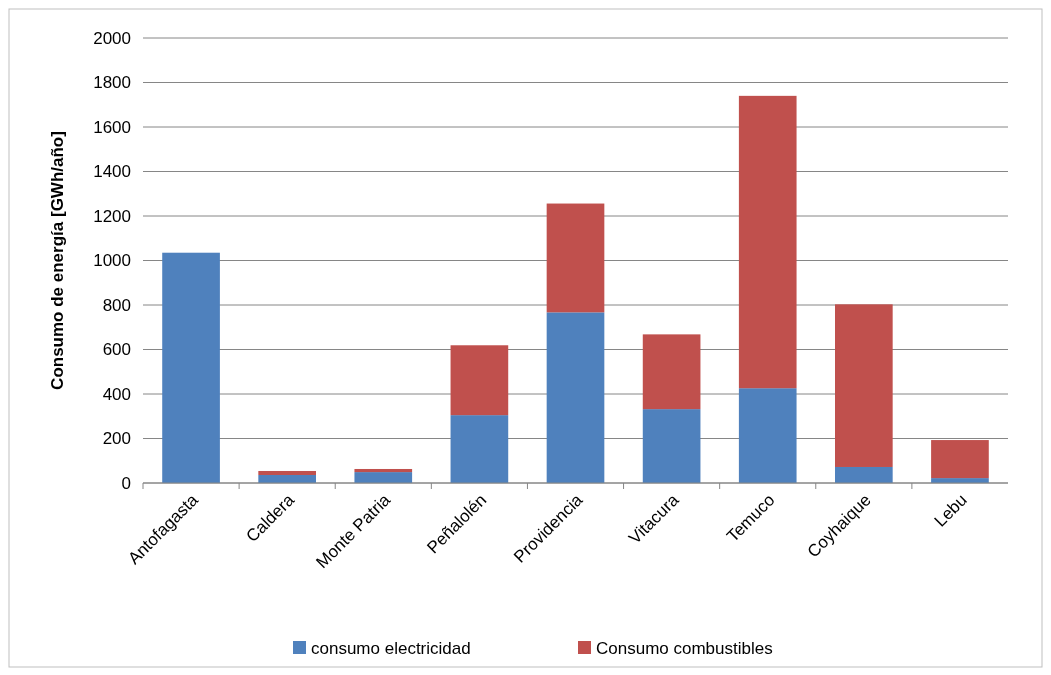  I want to click on y-tick-label: 800, so click(116, 305).